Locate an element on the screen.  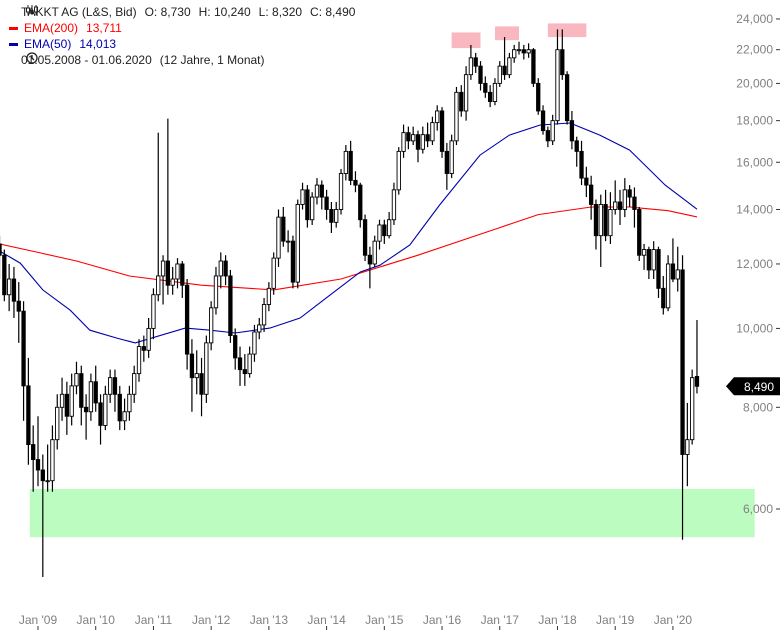
x-tick-label: Jan '10 is located at coordinates (96, 620).